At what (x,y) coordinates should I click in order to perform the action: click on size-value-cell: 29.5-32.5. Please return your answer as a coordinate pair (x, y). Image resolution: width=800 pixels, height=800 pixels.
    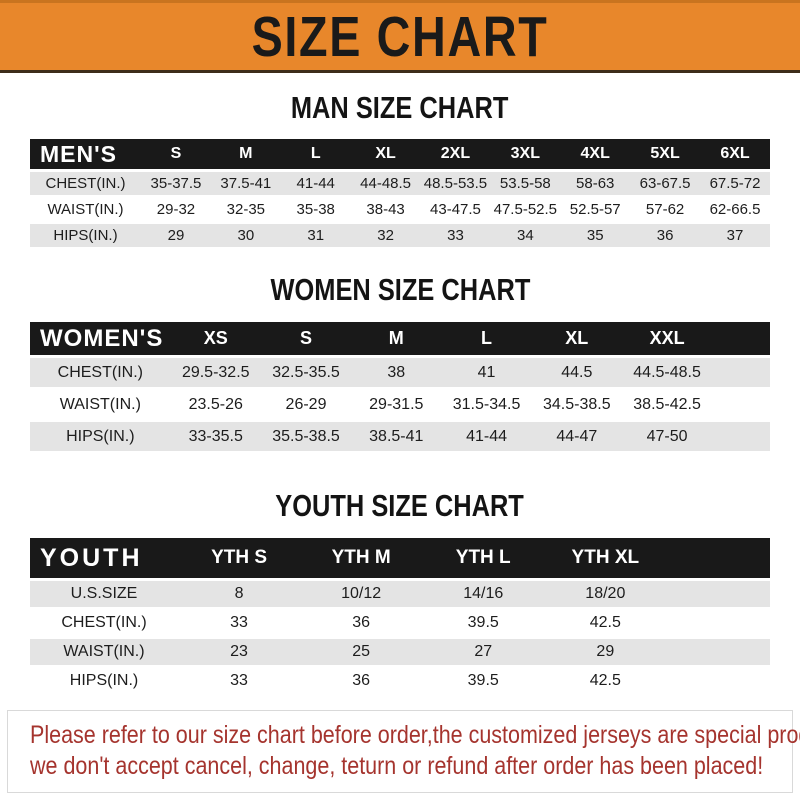
    Looking at the image, I should click on (215, 374).